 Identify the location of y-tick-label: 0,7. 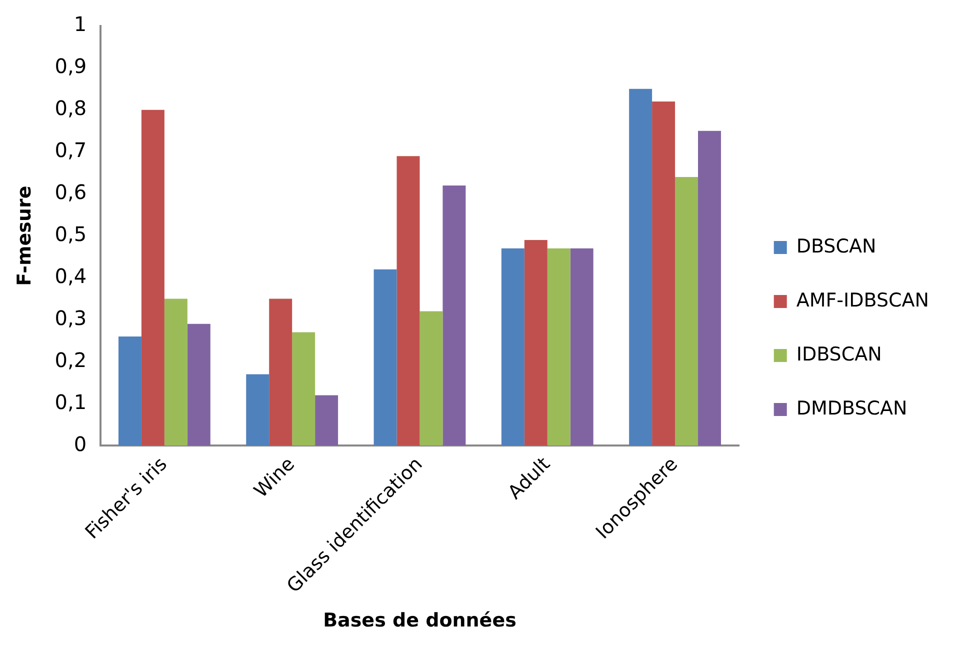
(70, 150).